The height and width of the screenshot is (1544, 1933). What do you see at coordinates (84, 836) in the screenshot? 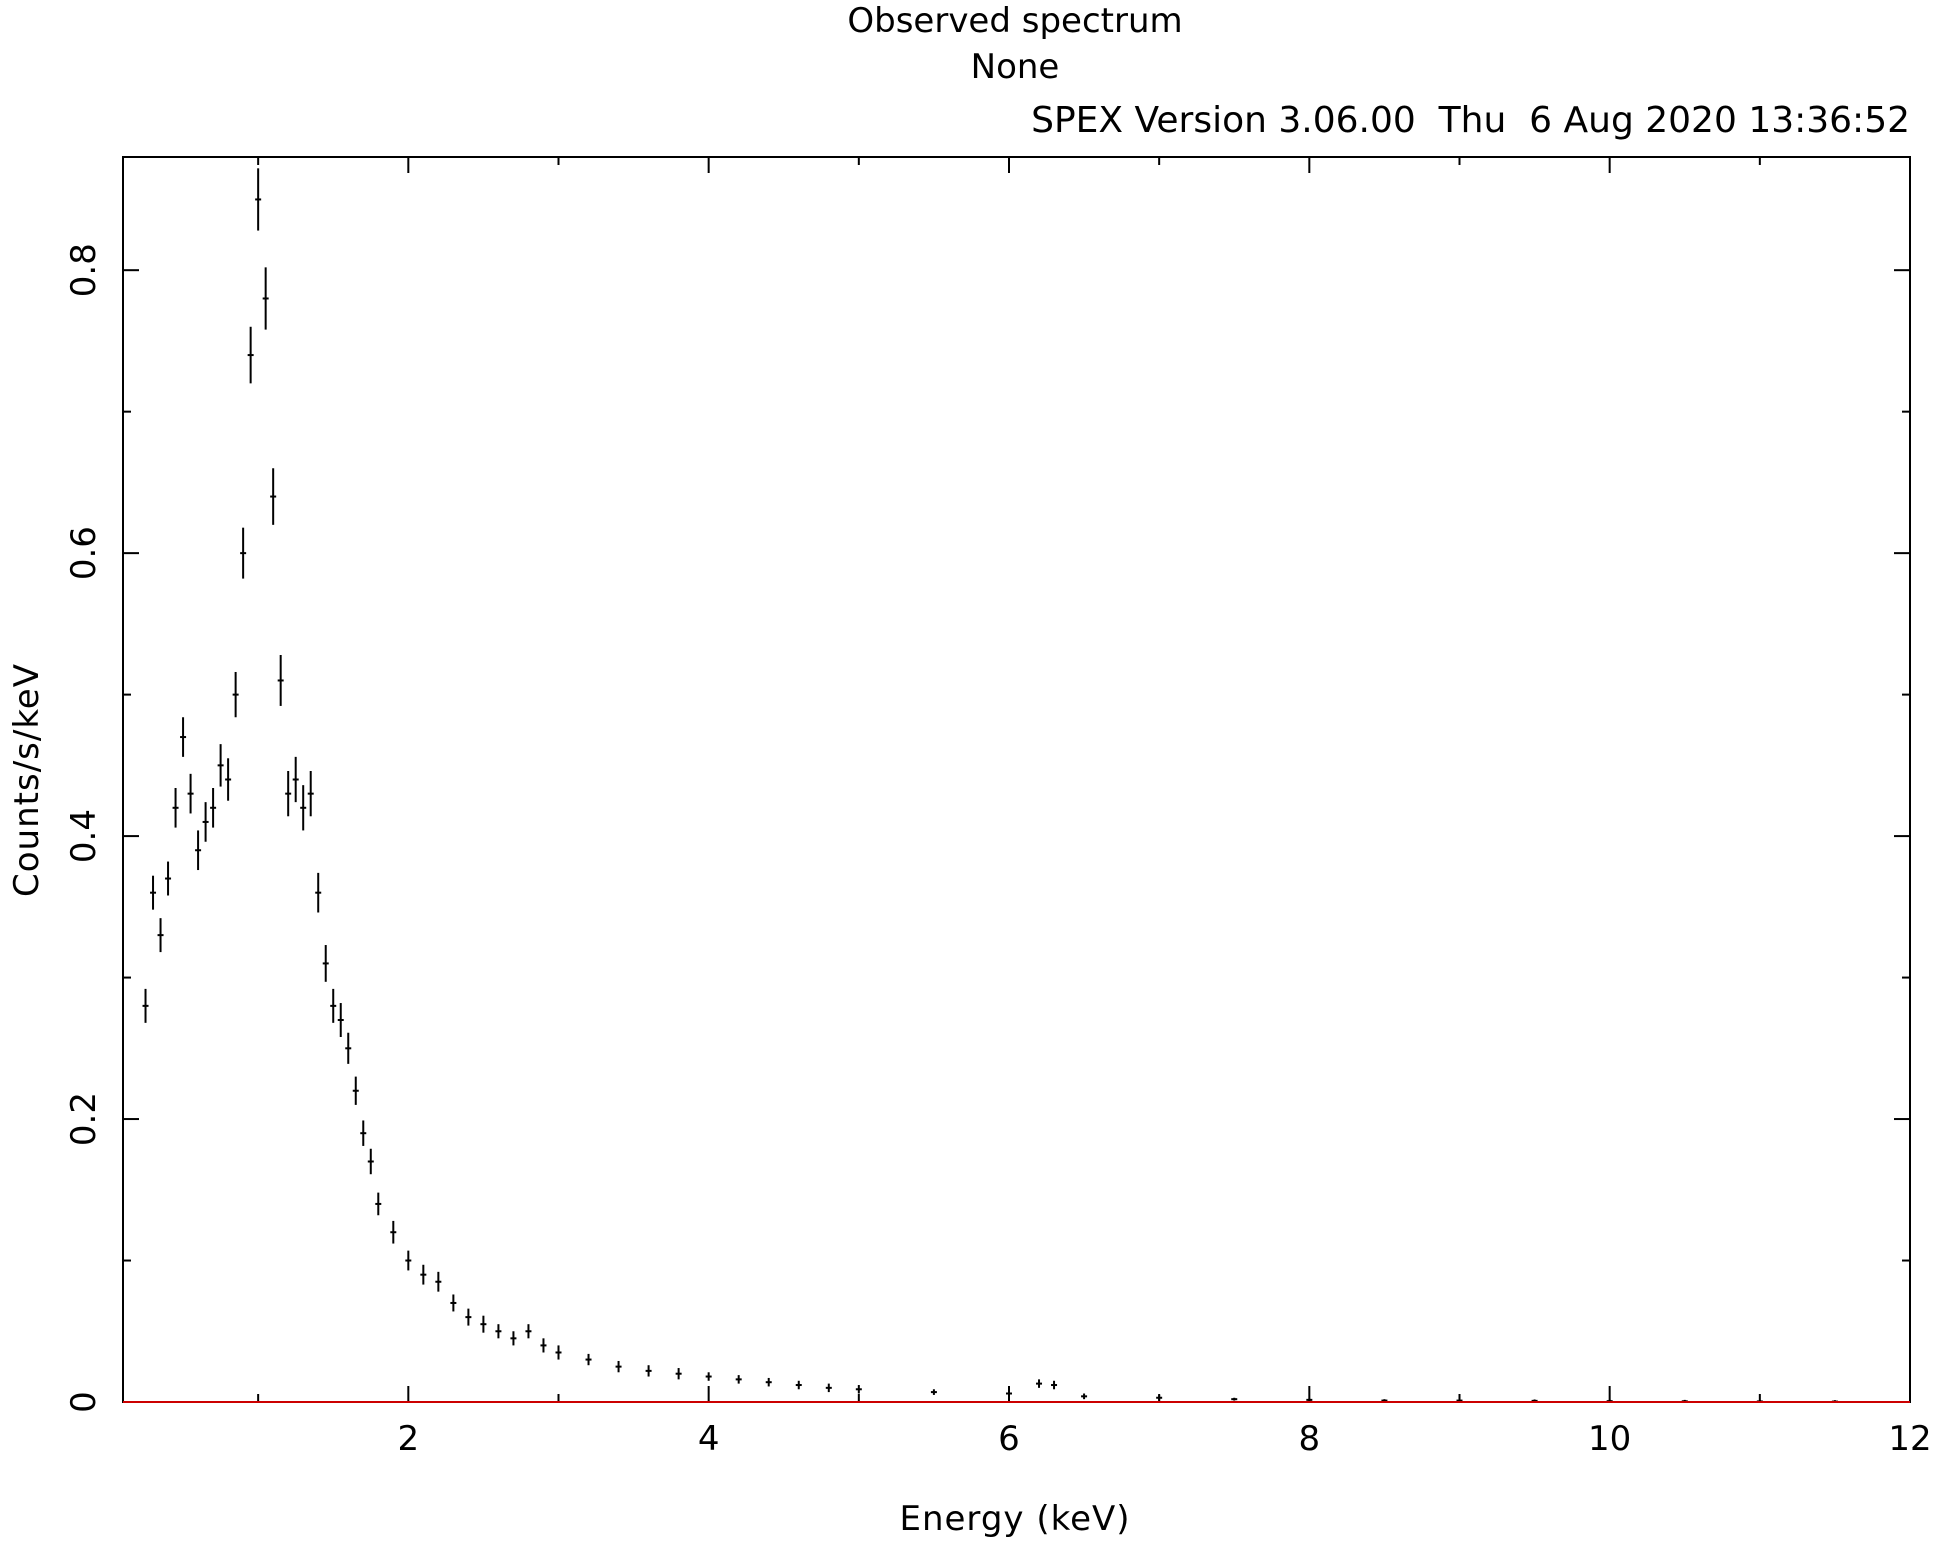
I see `y-tick-label: 0.4` at bounding box center [84, 836].